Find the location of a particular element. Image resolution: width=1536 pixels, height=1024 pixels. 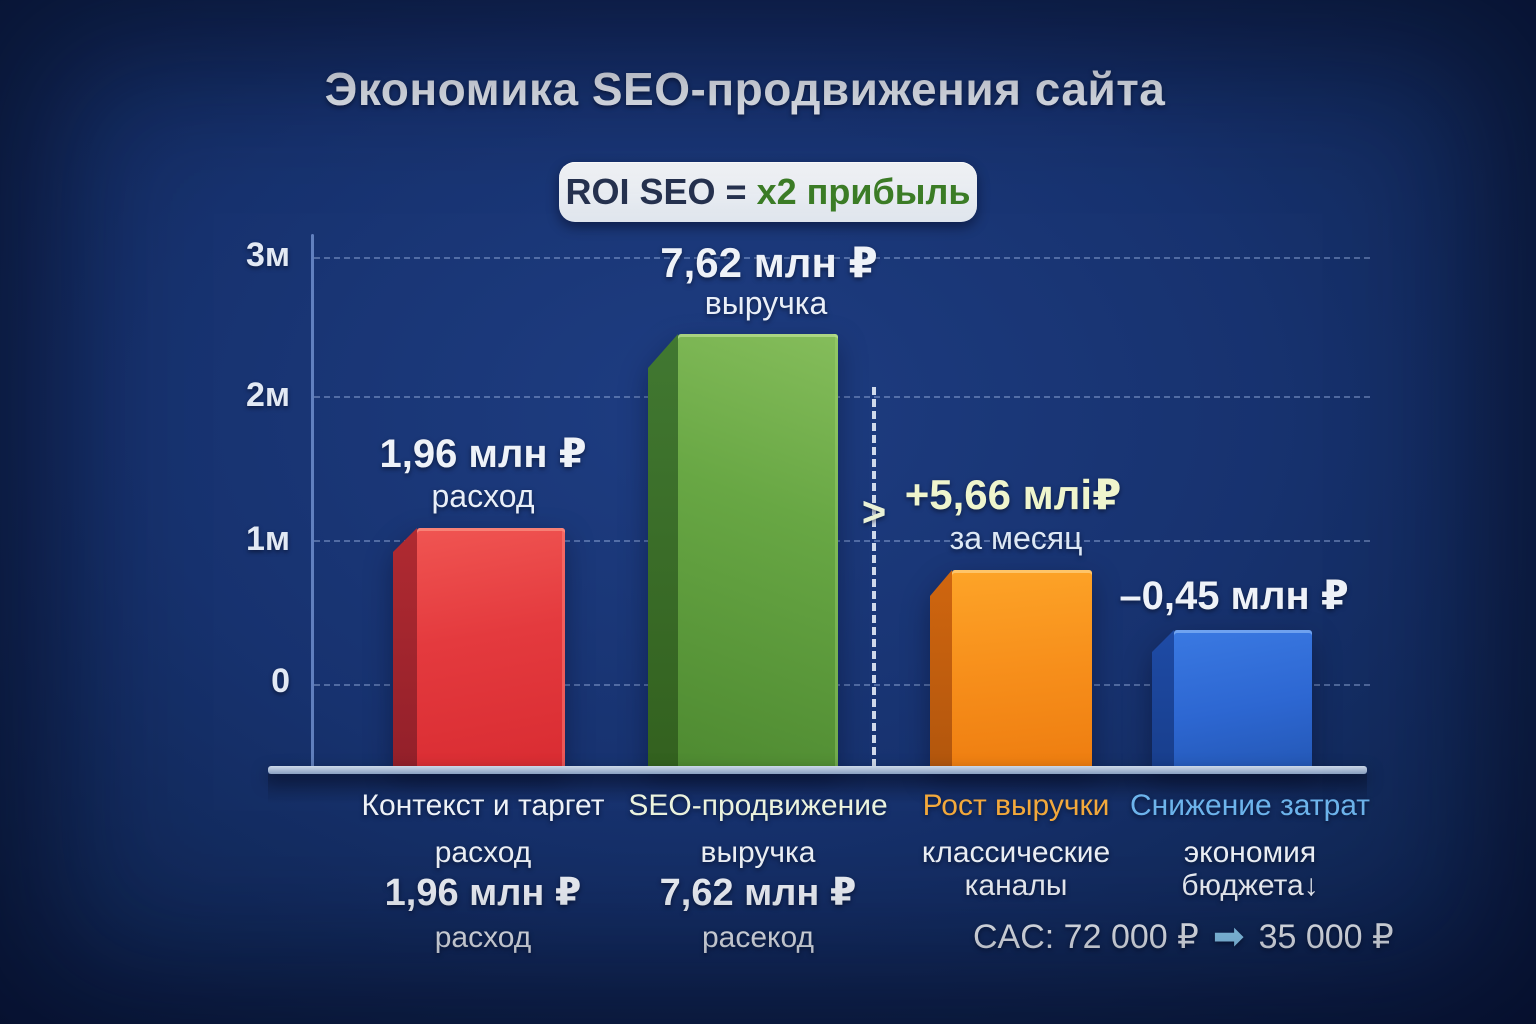

column-seo-line: выручка is located at coordinates (758, 852).